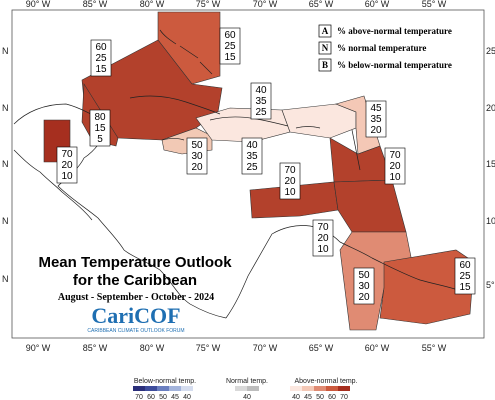 This screenshot has height=400, width=495. I want to click on logo-subtitle: CARIBBEAN CLIMATE OUTLOOK FORUM, so click(135, 331).